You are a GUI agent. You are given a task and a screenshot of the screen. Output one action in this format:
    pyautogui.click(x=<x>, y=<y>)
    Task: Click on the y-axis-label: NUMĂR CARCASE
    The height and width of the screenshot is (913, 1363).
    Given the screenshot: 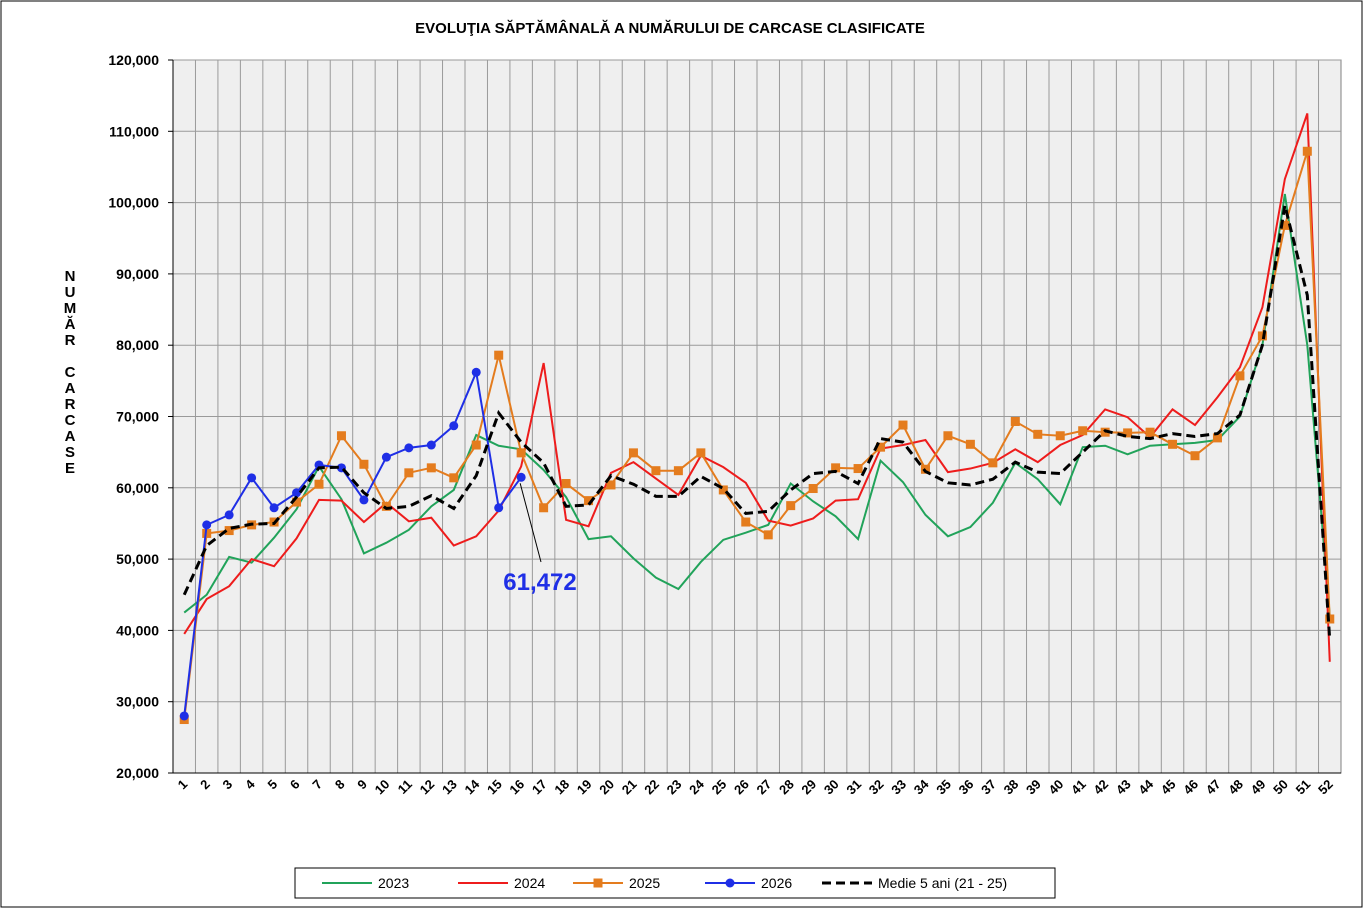 What is the action you would take?
    pyautogui.click(x=70, y=372)
    